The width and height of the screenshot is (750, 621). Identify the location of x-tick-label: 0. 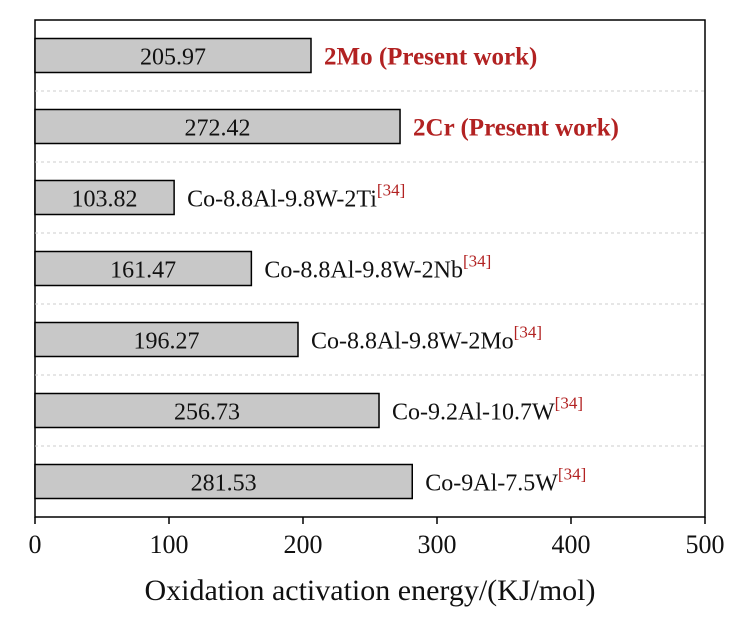
(35, 544).